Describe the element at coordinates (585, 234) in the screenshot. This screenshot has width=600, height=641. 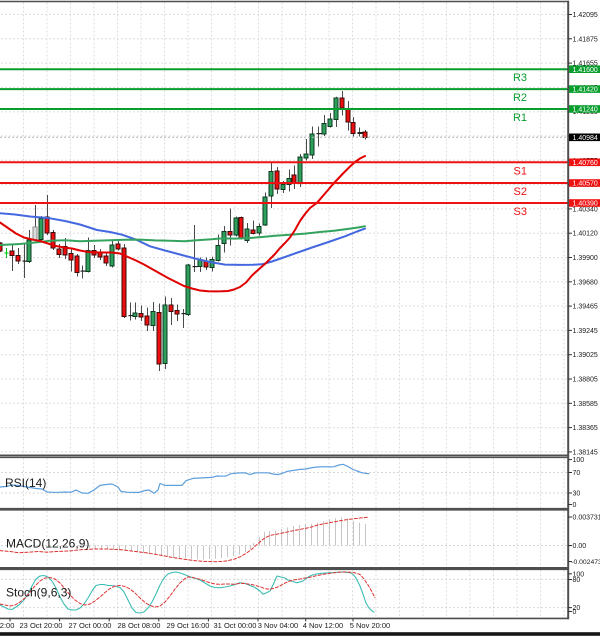
I see `svg-text: 1.40120` at that location.